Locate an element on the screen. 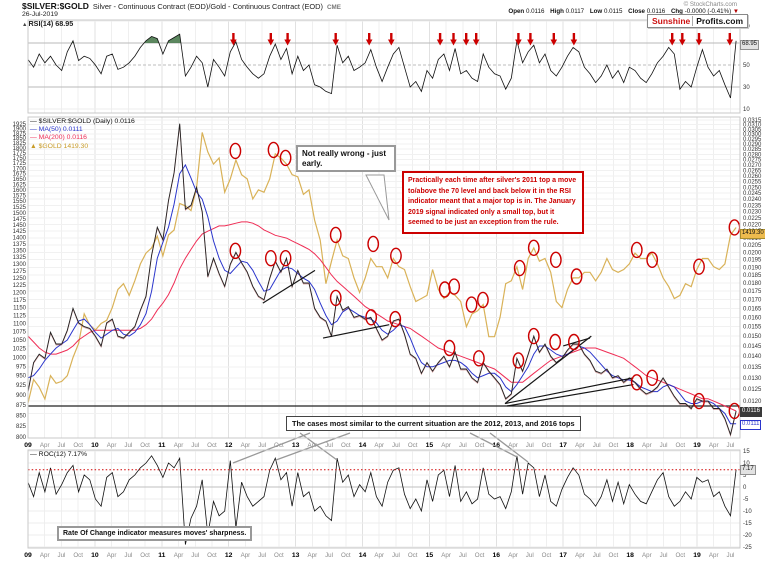  close-value: 0.0116 is located at coordinates (656, 11).